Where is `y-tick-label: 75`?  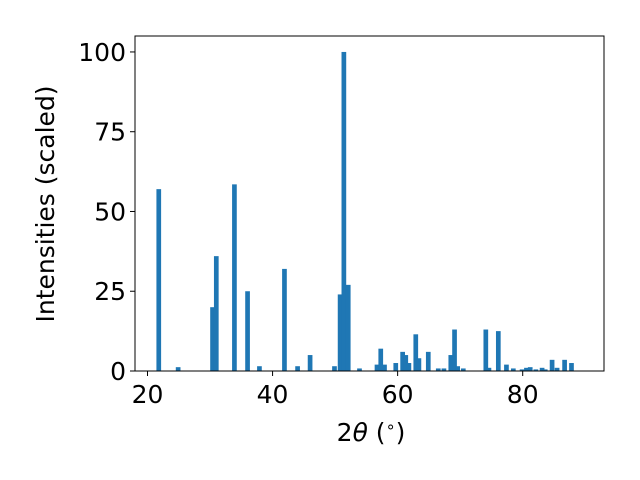 y-tick-label: 75 is located at coordinates (110, 132).